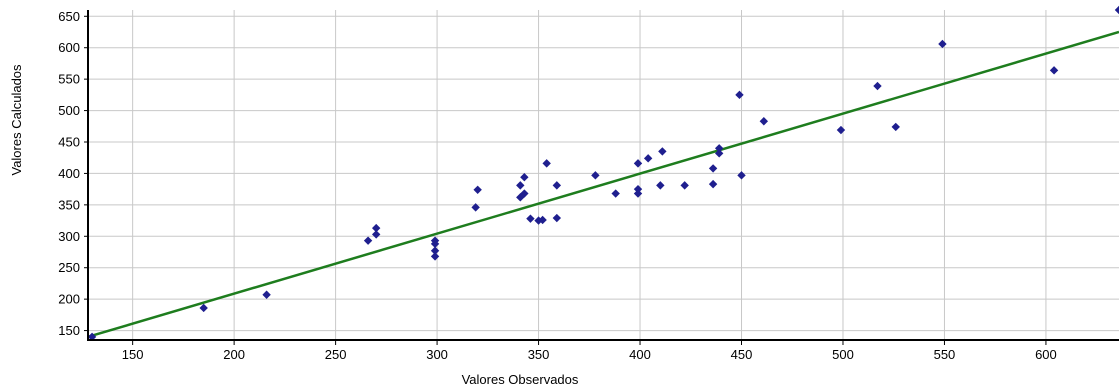 The height and width of the screenshot is (387, 1119). I want to click on x-tick-label: 200, so click(234, 354).